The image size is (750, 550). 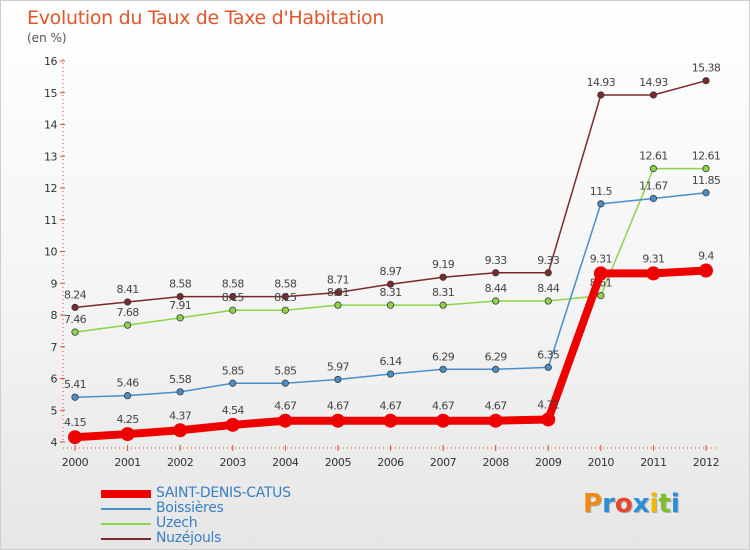 I want to click on data-label: 11.5, so click(x=601, y=191).